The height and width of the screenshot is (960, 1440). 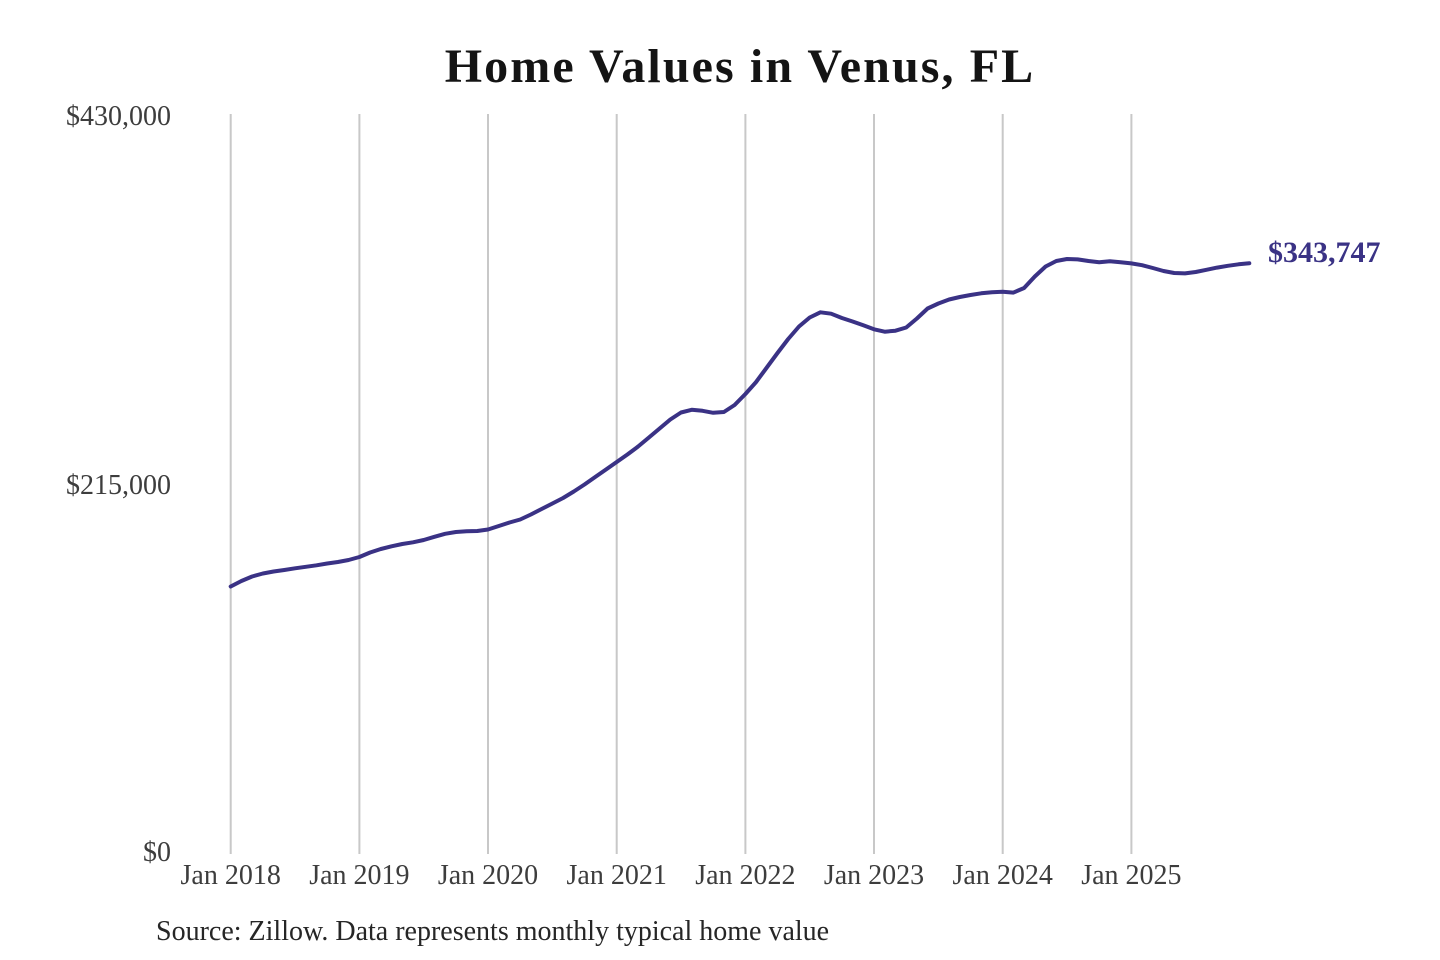 I want to click on svg-text: Jan 2022, so click(x=745, y=875).